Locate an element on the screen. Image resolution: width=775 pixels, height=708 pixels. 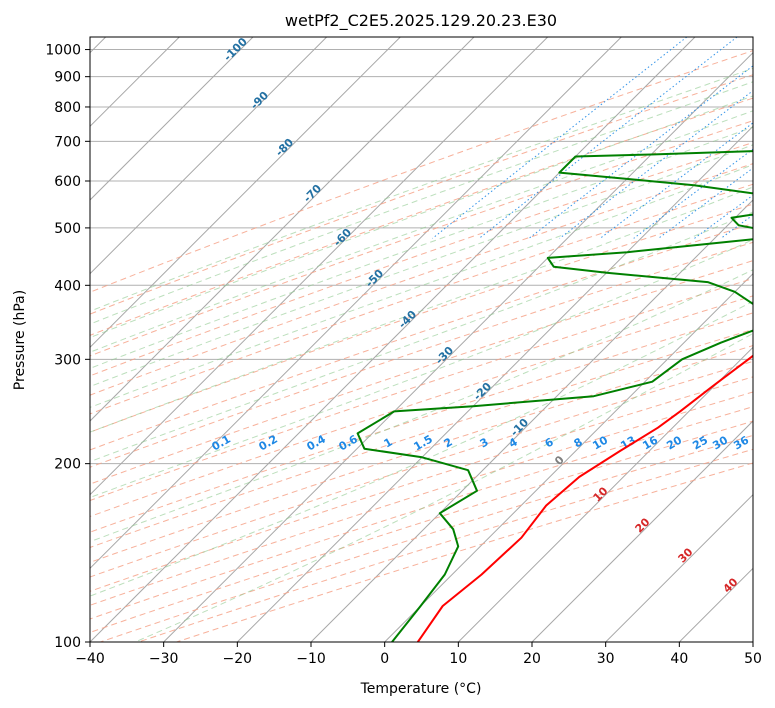
dry-adiabat-label: -20 is located at coordinates (482, 391).